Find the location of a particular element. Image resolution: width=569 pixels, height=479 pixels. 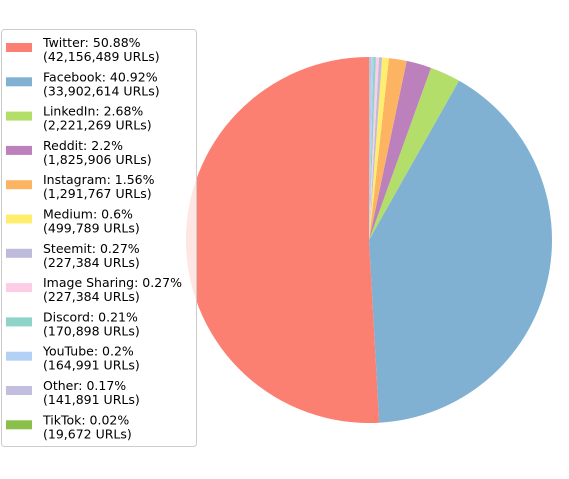

legend-sublabel-10: (141,891 URLs) is located at coordinates (91, 399).